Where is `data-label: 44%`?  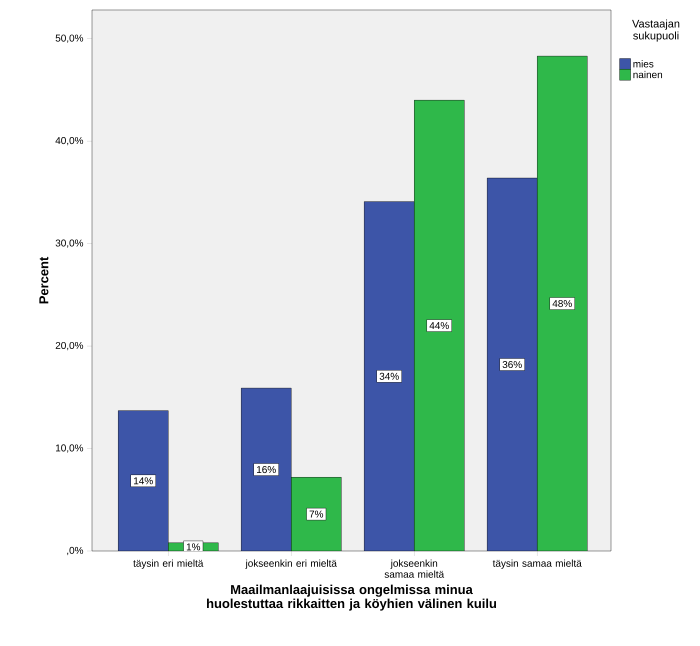
data-label: 44% is located at coordinates (439, 326).